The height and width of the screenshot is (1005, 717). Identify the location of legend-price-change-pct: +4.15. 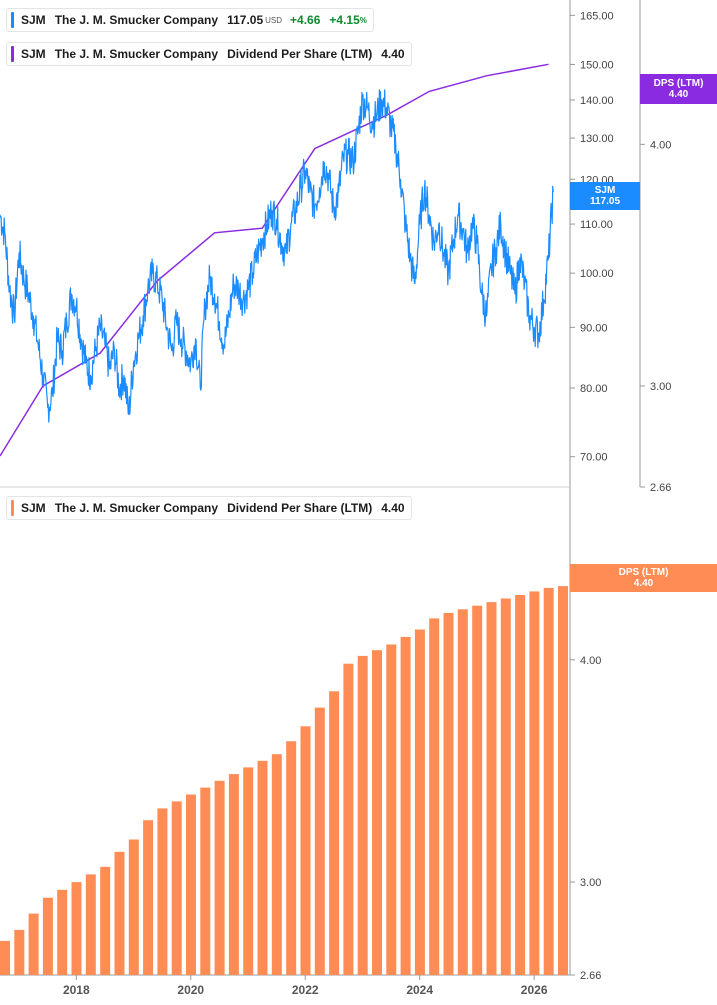
(344, 20).